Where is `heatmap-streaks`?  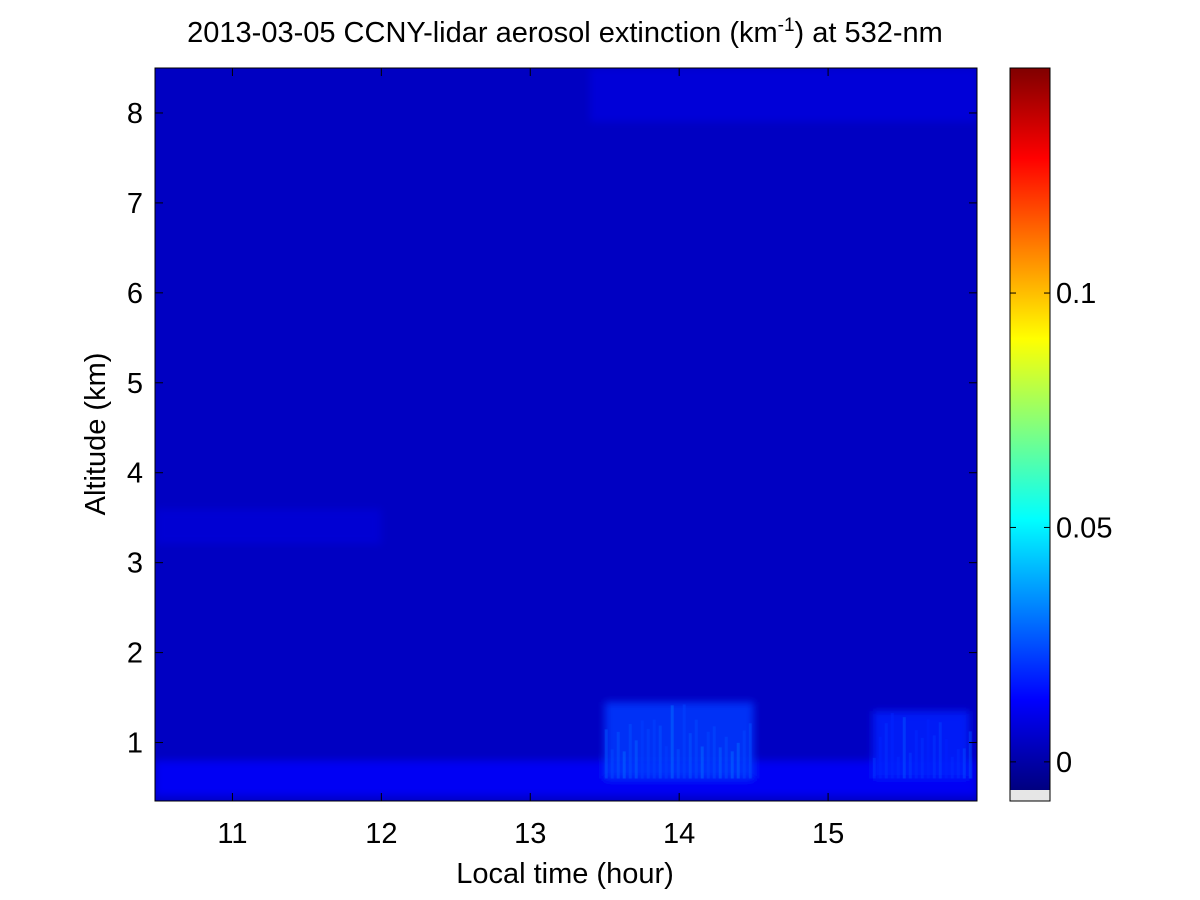
heatmap-streaks is located at coordinates (788, 741).